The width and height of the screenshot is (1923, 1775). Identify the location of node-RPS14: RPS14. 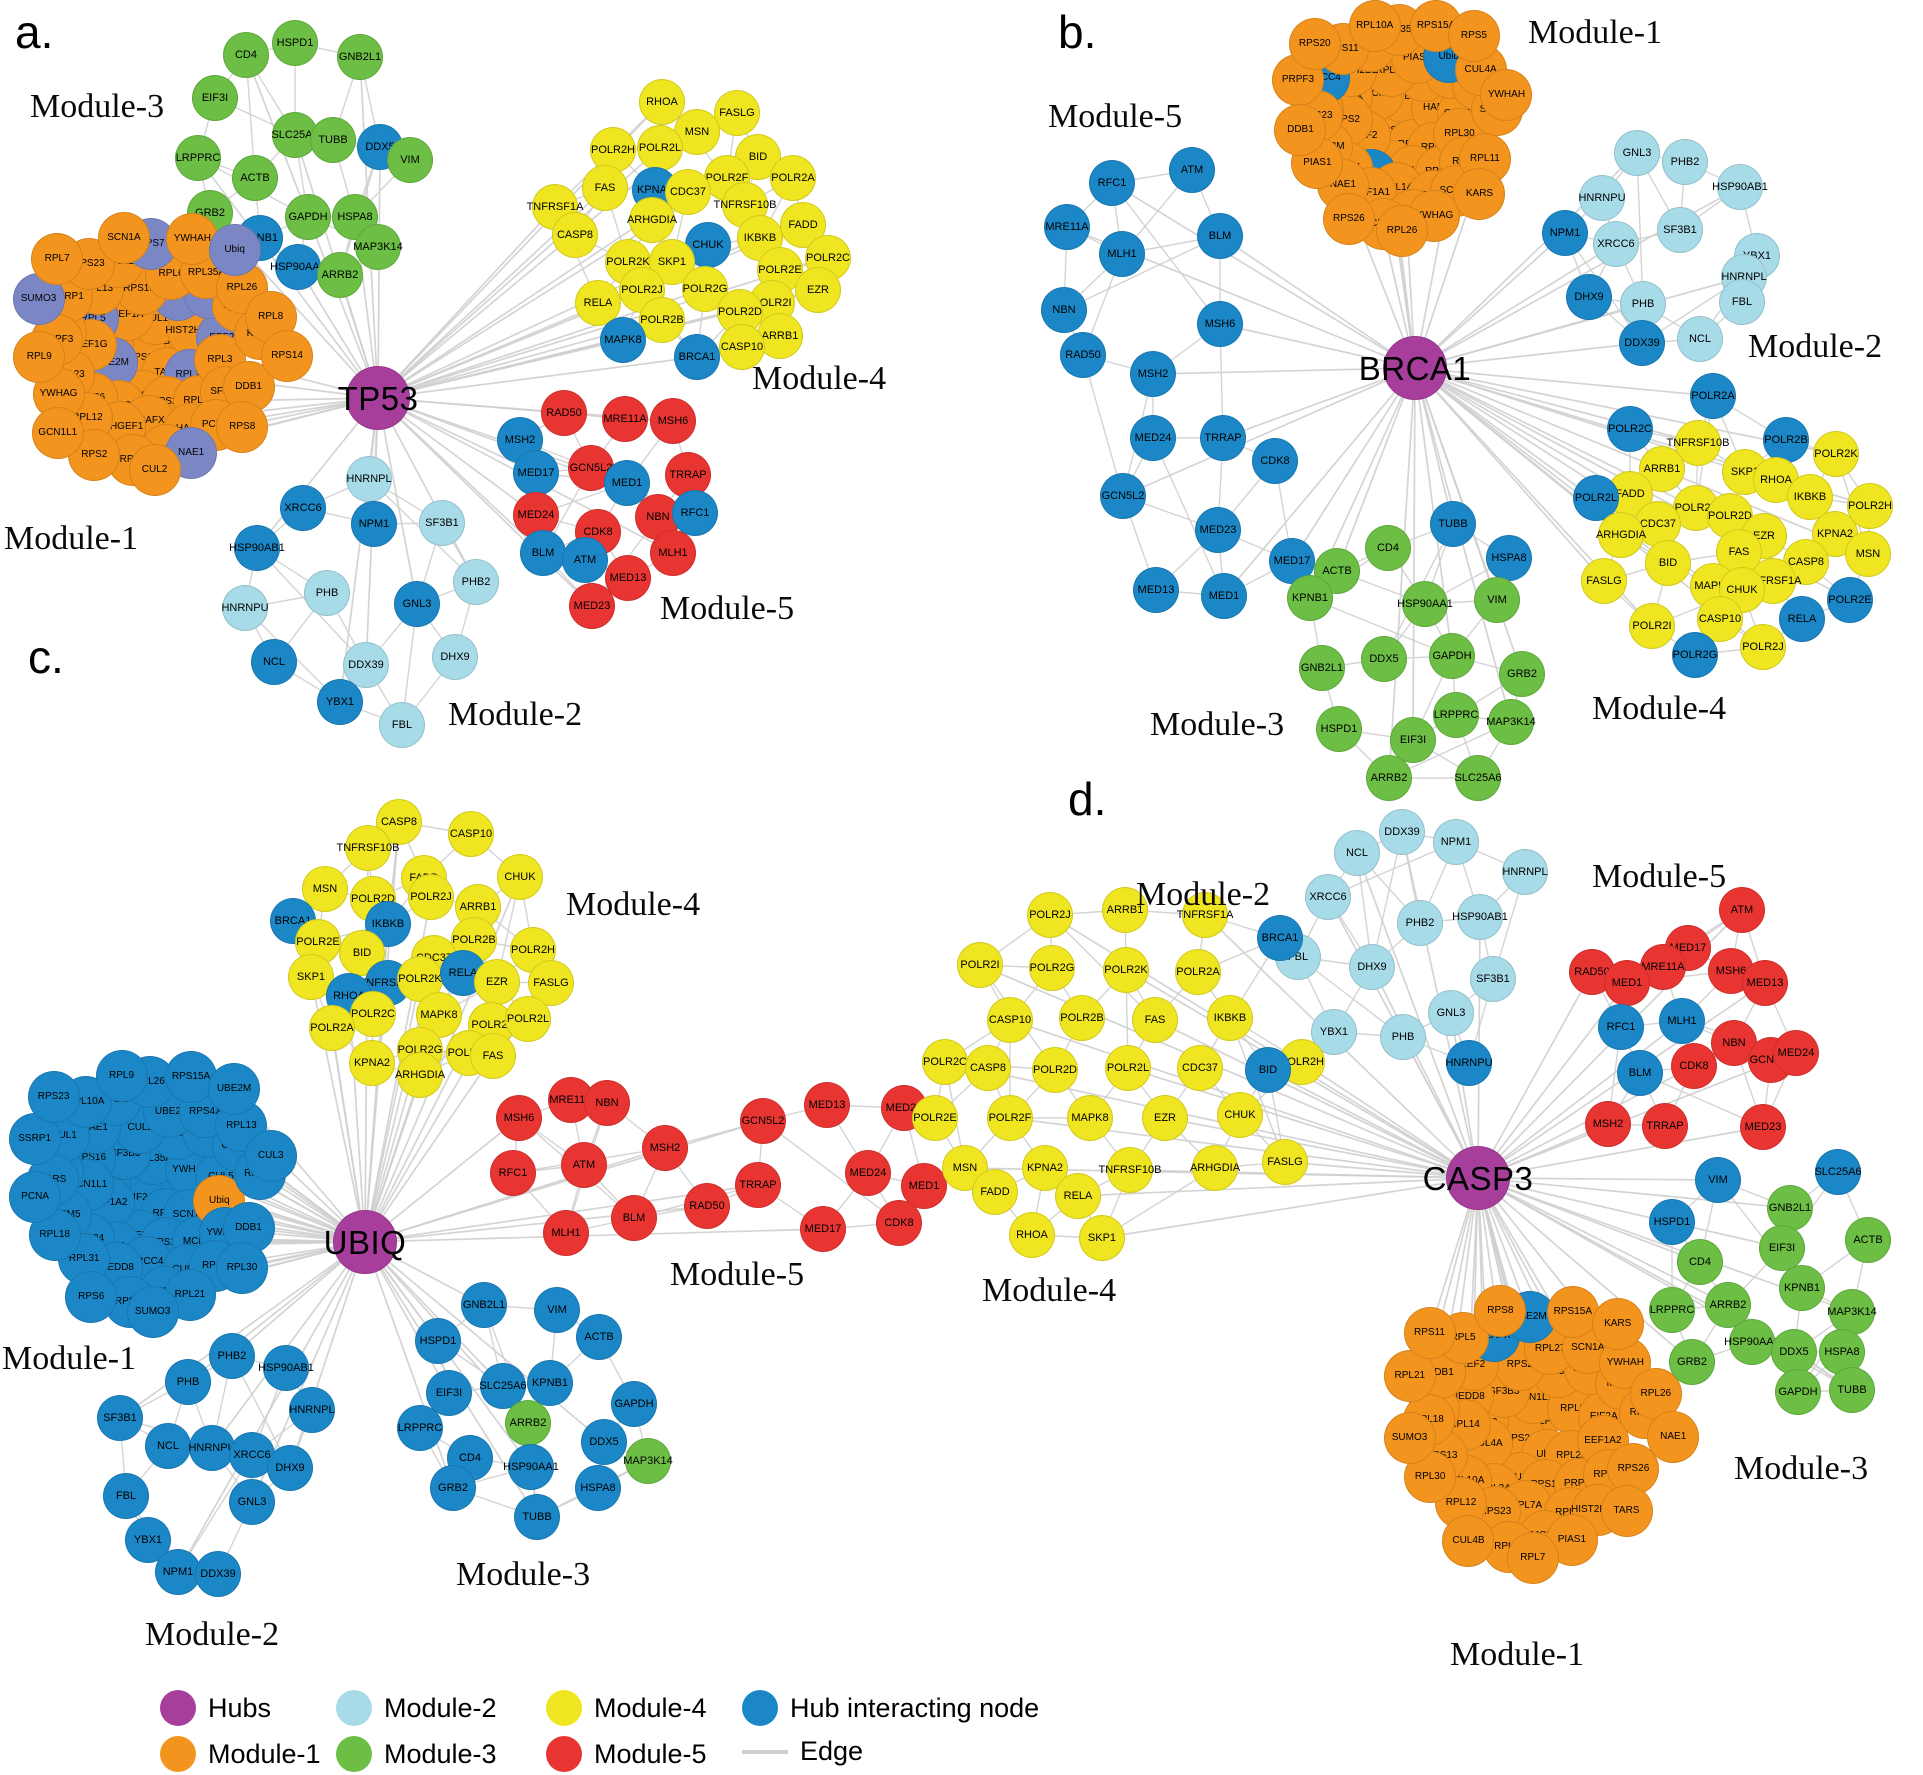
(287, 356).